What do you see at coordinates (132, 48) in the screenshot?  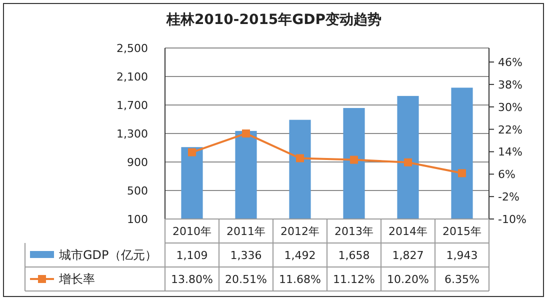 I see `y-tick-label: 2,500` at bounding box center [132, 48].